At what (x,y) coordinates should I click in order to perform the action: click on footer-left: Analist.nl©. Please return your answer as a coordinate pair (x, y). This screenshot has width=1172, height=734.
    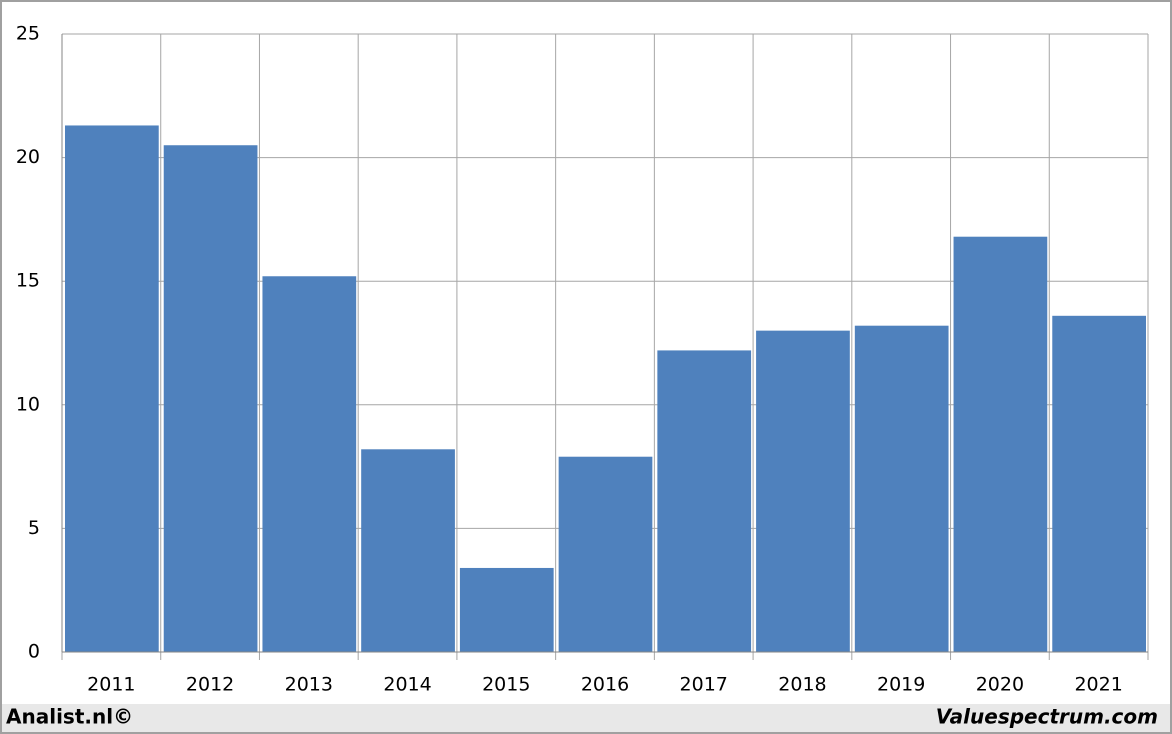
    Looking at the image, I should click on (69, 717).